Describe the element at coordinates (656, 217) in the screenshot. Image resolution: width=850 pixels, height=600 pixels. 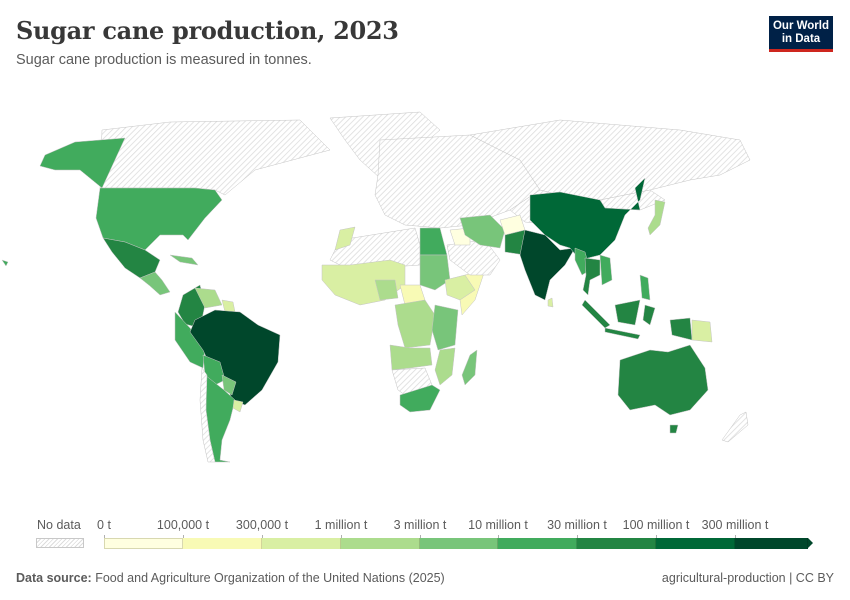
I see `region-japan` at that location.